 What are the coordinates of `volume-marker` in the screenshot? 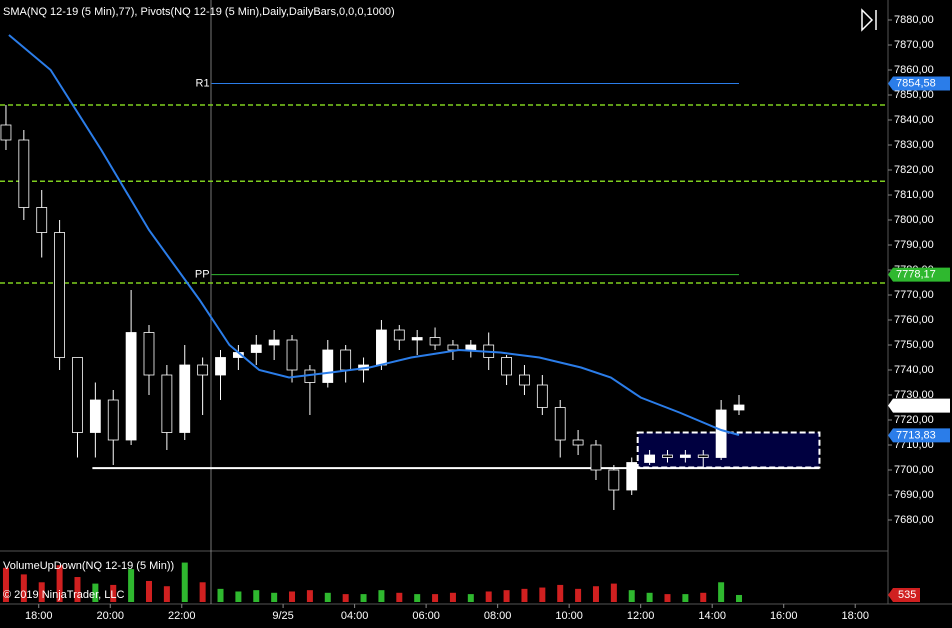 It's located at (904, 594).